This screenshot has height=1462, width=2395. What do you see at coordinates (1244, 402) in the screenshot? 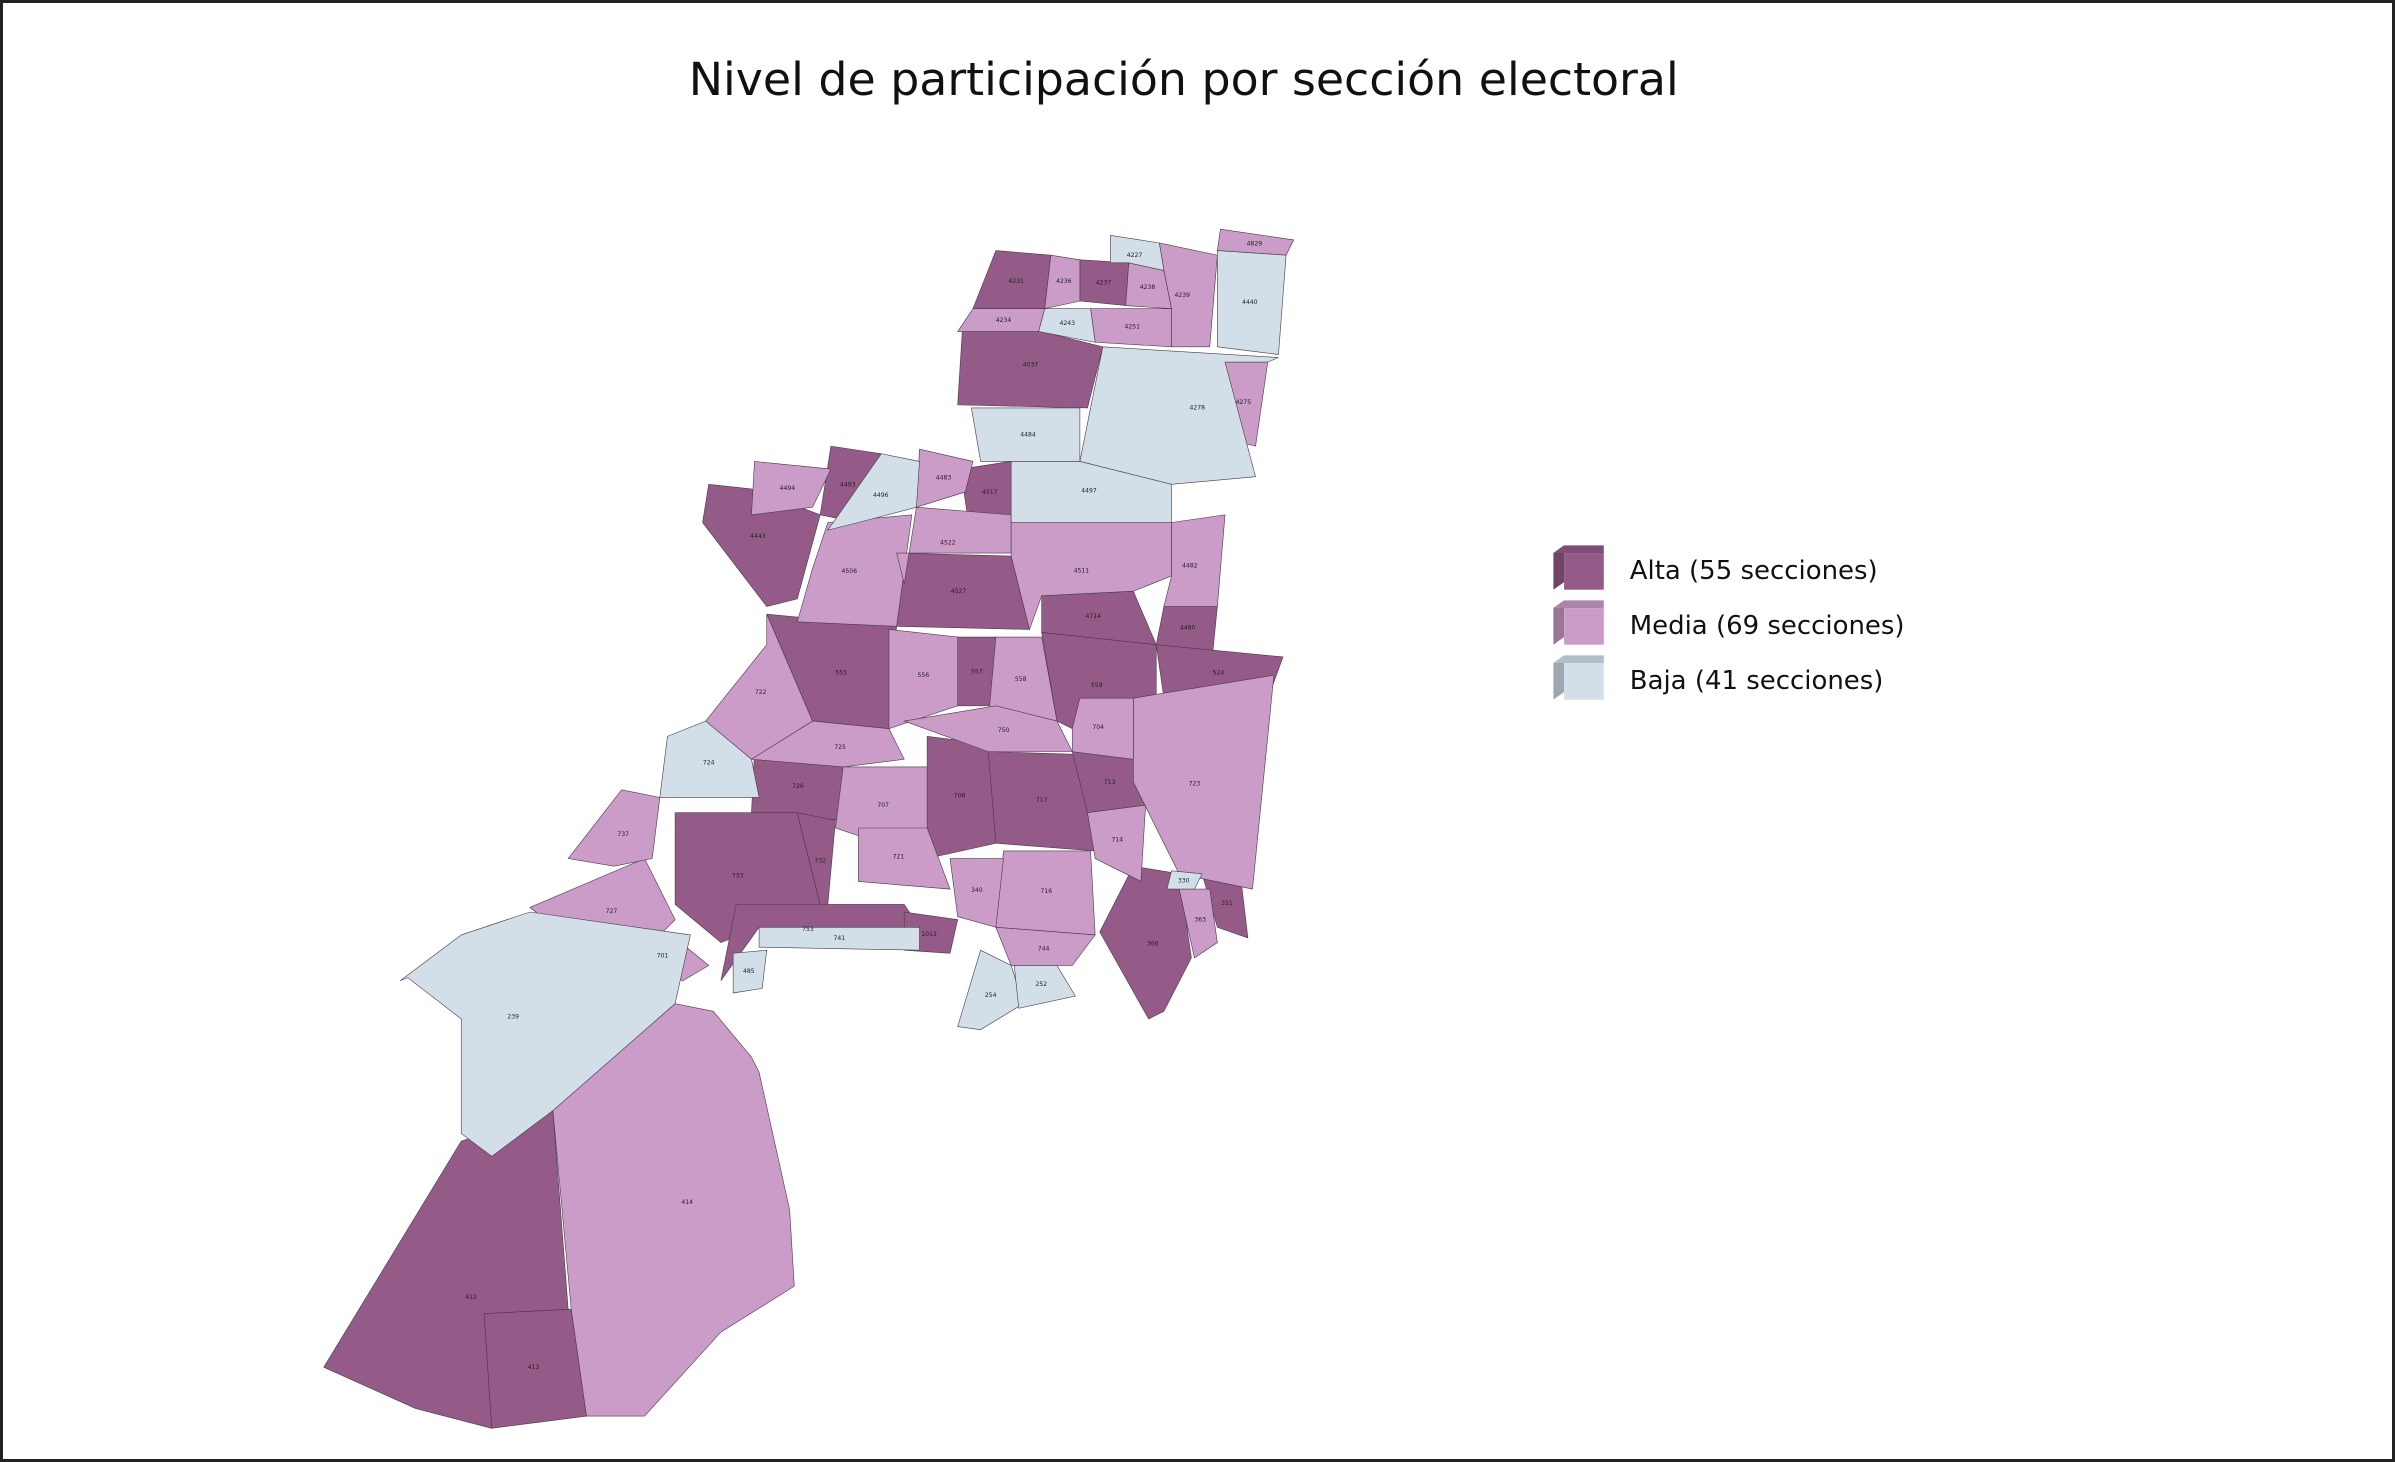
I see `section-label: 4275` at bounding box center [1244, 402].